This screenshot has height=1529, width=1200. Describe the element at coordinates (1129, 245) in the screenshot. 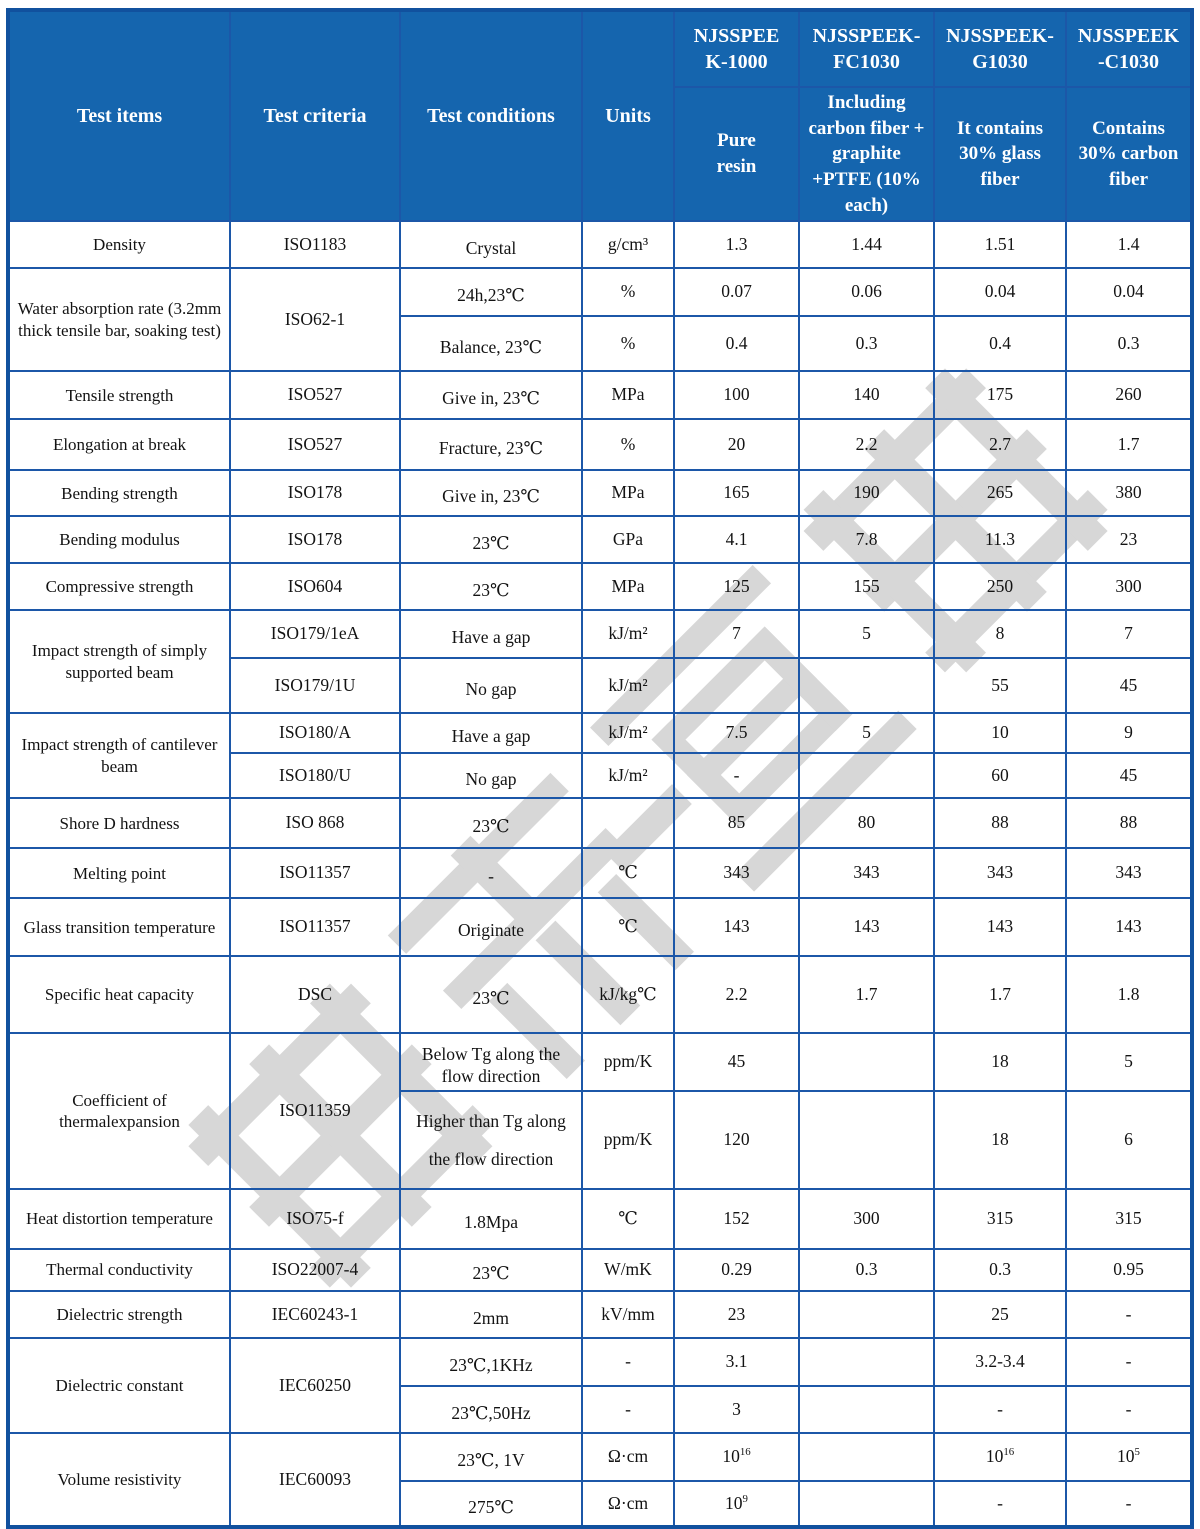

I see `cell-c1030: 1.4` at that location.